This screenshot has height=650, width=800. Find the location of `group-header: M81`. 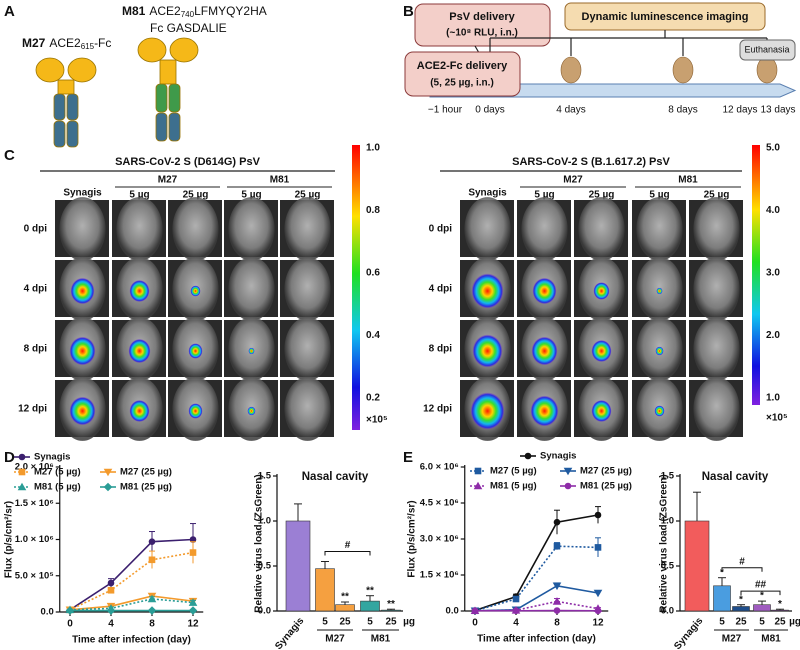

group-header: M81 is located at coordinates (688, 180).